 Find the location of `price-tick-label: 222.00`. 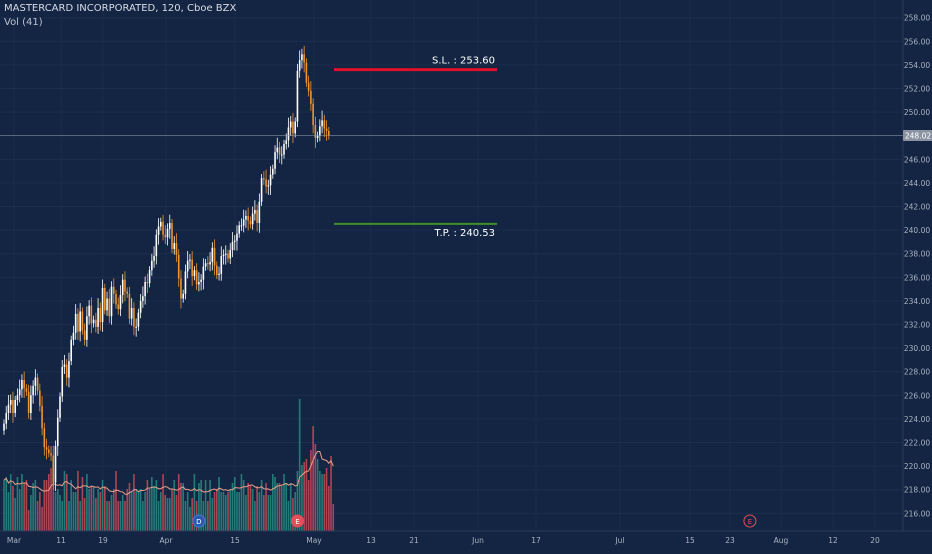

price-tick-label: 222.00 is located at coordinates (917, 443).